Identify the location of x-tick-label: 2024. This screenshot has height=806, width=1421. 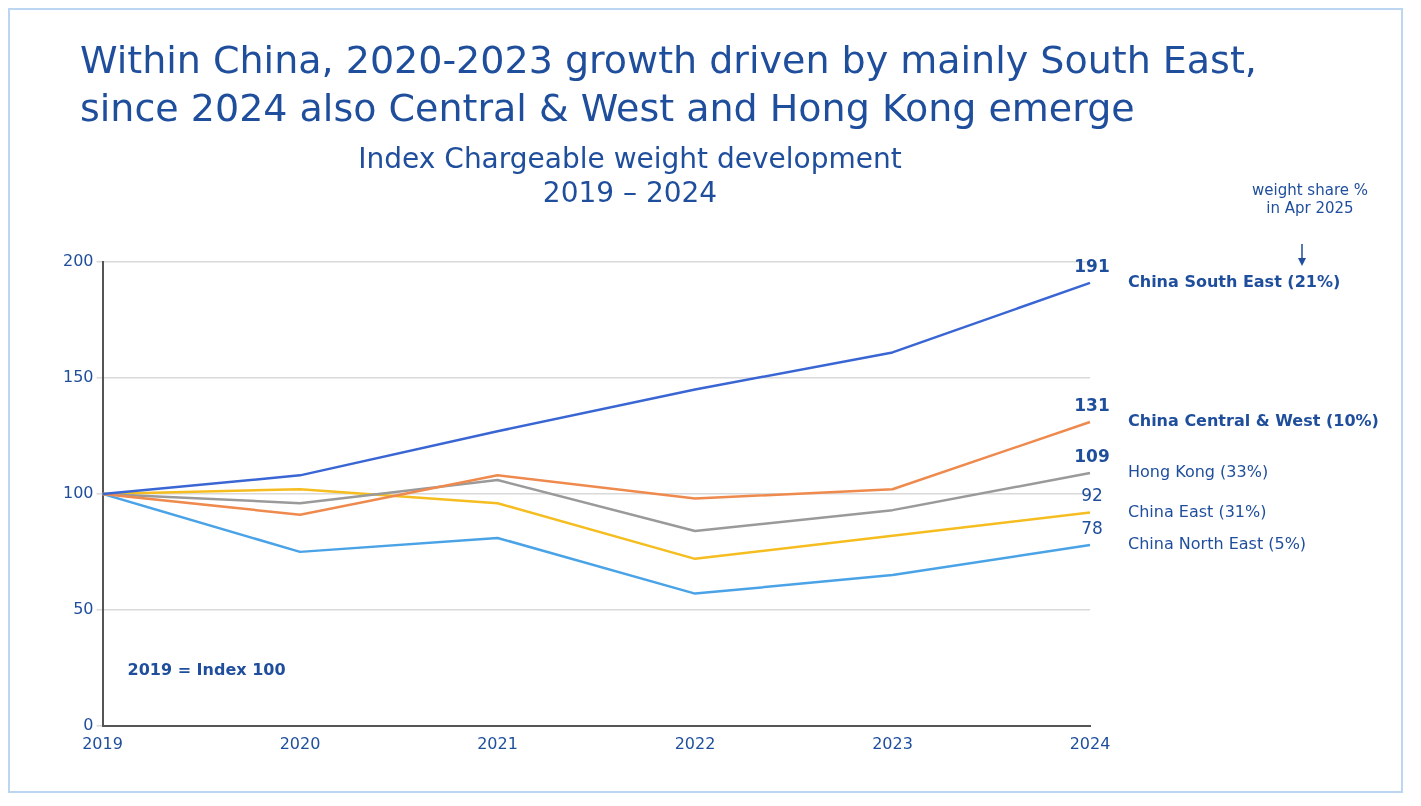
(1090, 743).